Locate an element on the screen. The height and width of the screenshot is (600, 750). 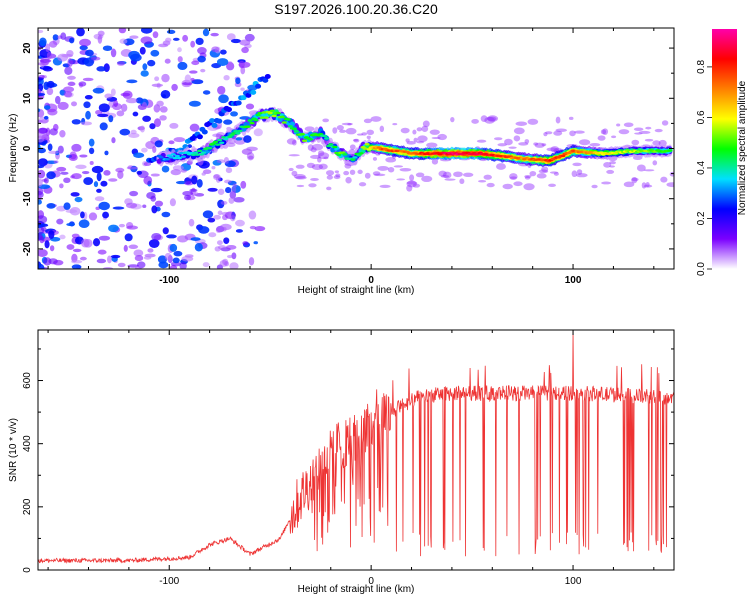
colorbar-tick-label: 0.4 is located at coordinates (701, 168).